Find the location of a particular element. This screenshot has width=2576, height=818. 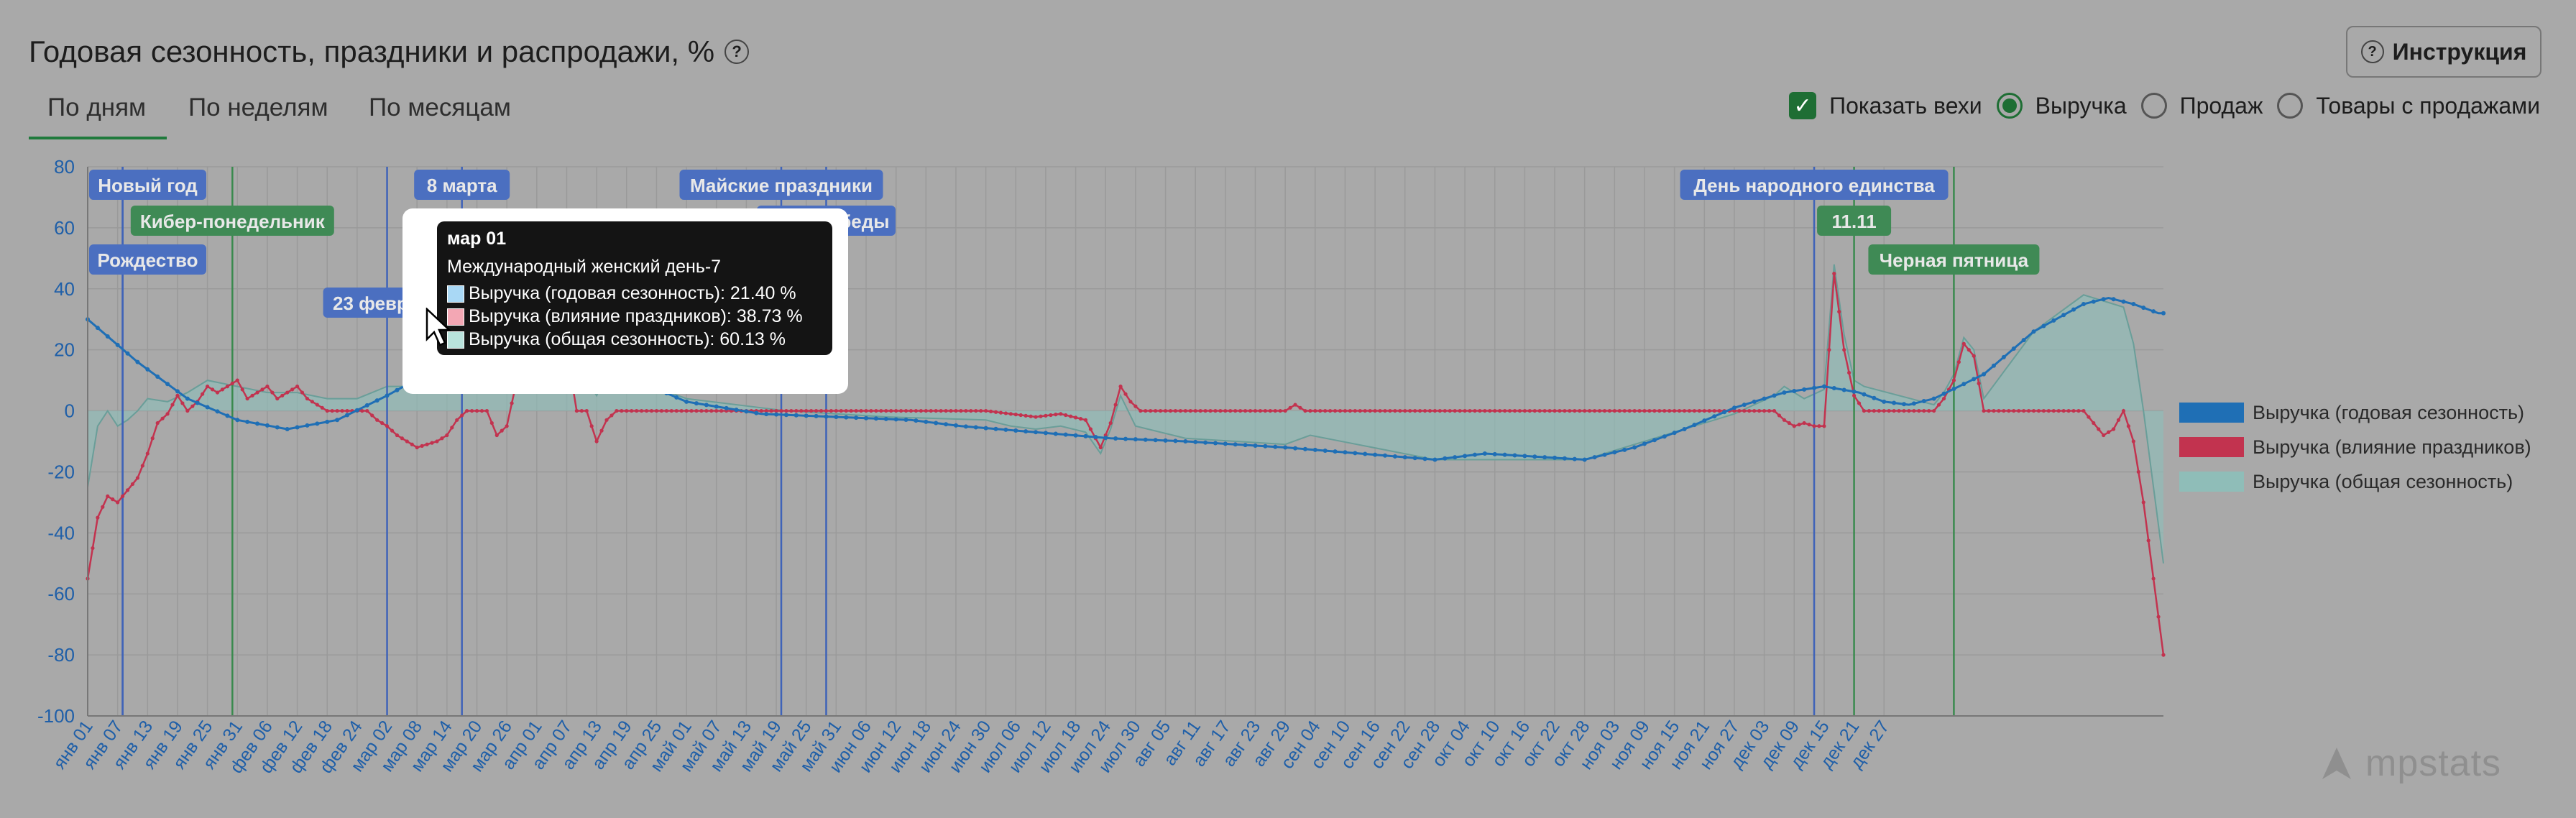

tooltip-row: Выручка (годовая сезонность): 21.40 % is located at coordinates (634, 293).